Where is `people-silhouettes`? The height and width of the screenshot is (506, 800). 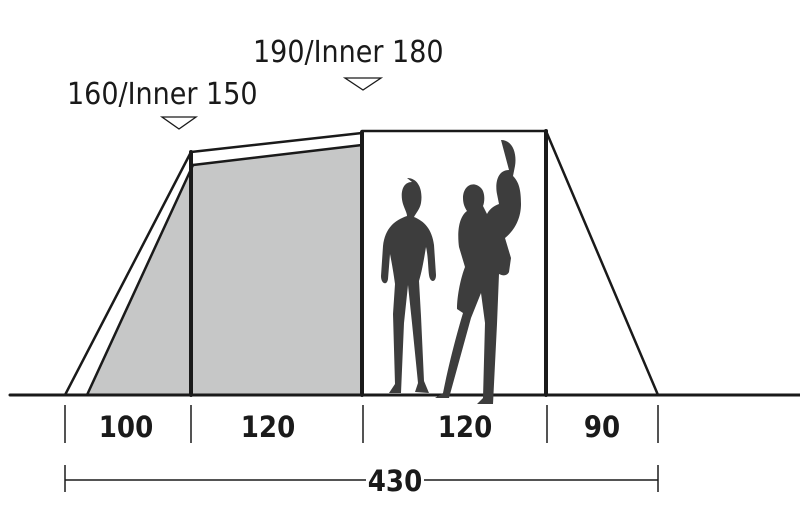
people-silhouettes is located at coordinates (451, 272).